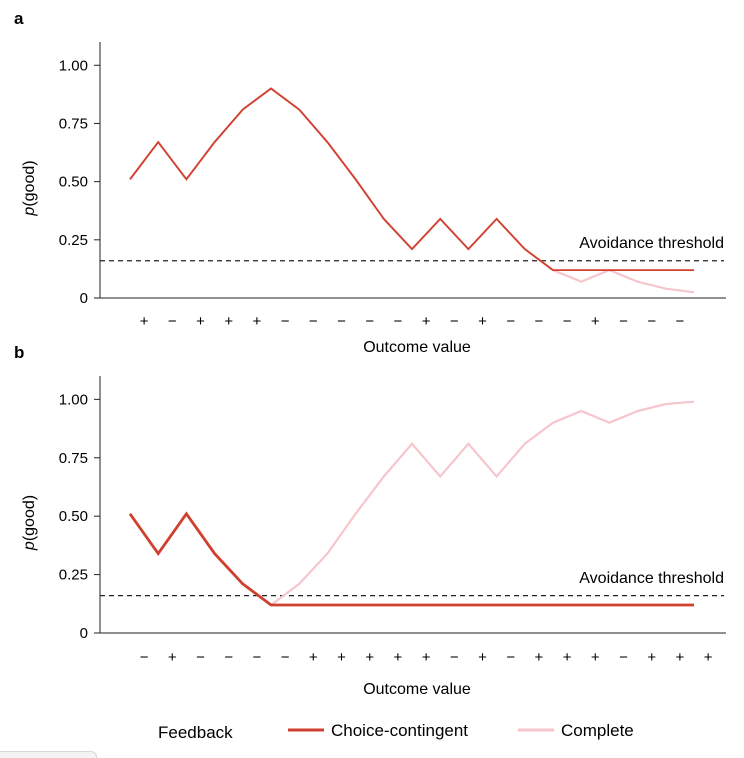 This screenshot has width=744, height=758. What do you see at coordinates (597, 730) in the screenshot?
I see `legend-label-complete: Complete` at bounding box center [597, 730].